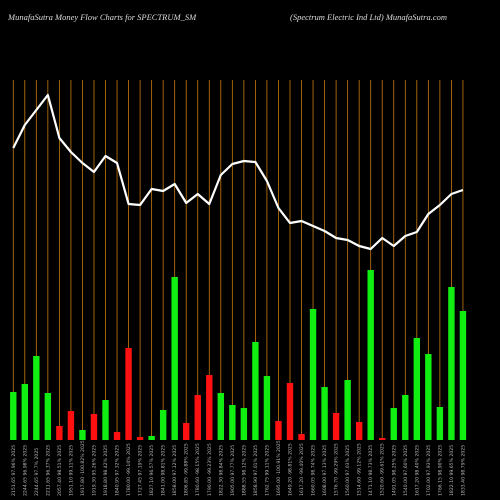  What do you see at coordinates (440, 470) in the screenshot?
I see `x-tick-label: 1766.15 98.90% 2025` at bounding box center [440, 470].